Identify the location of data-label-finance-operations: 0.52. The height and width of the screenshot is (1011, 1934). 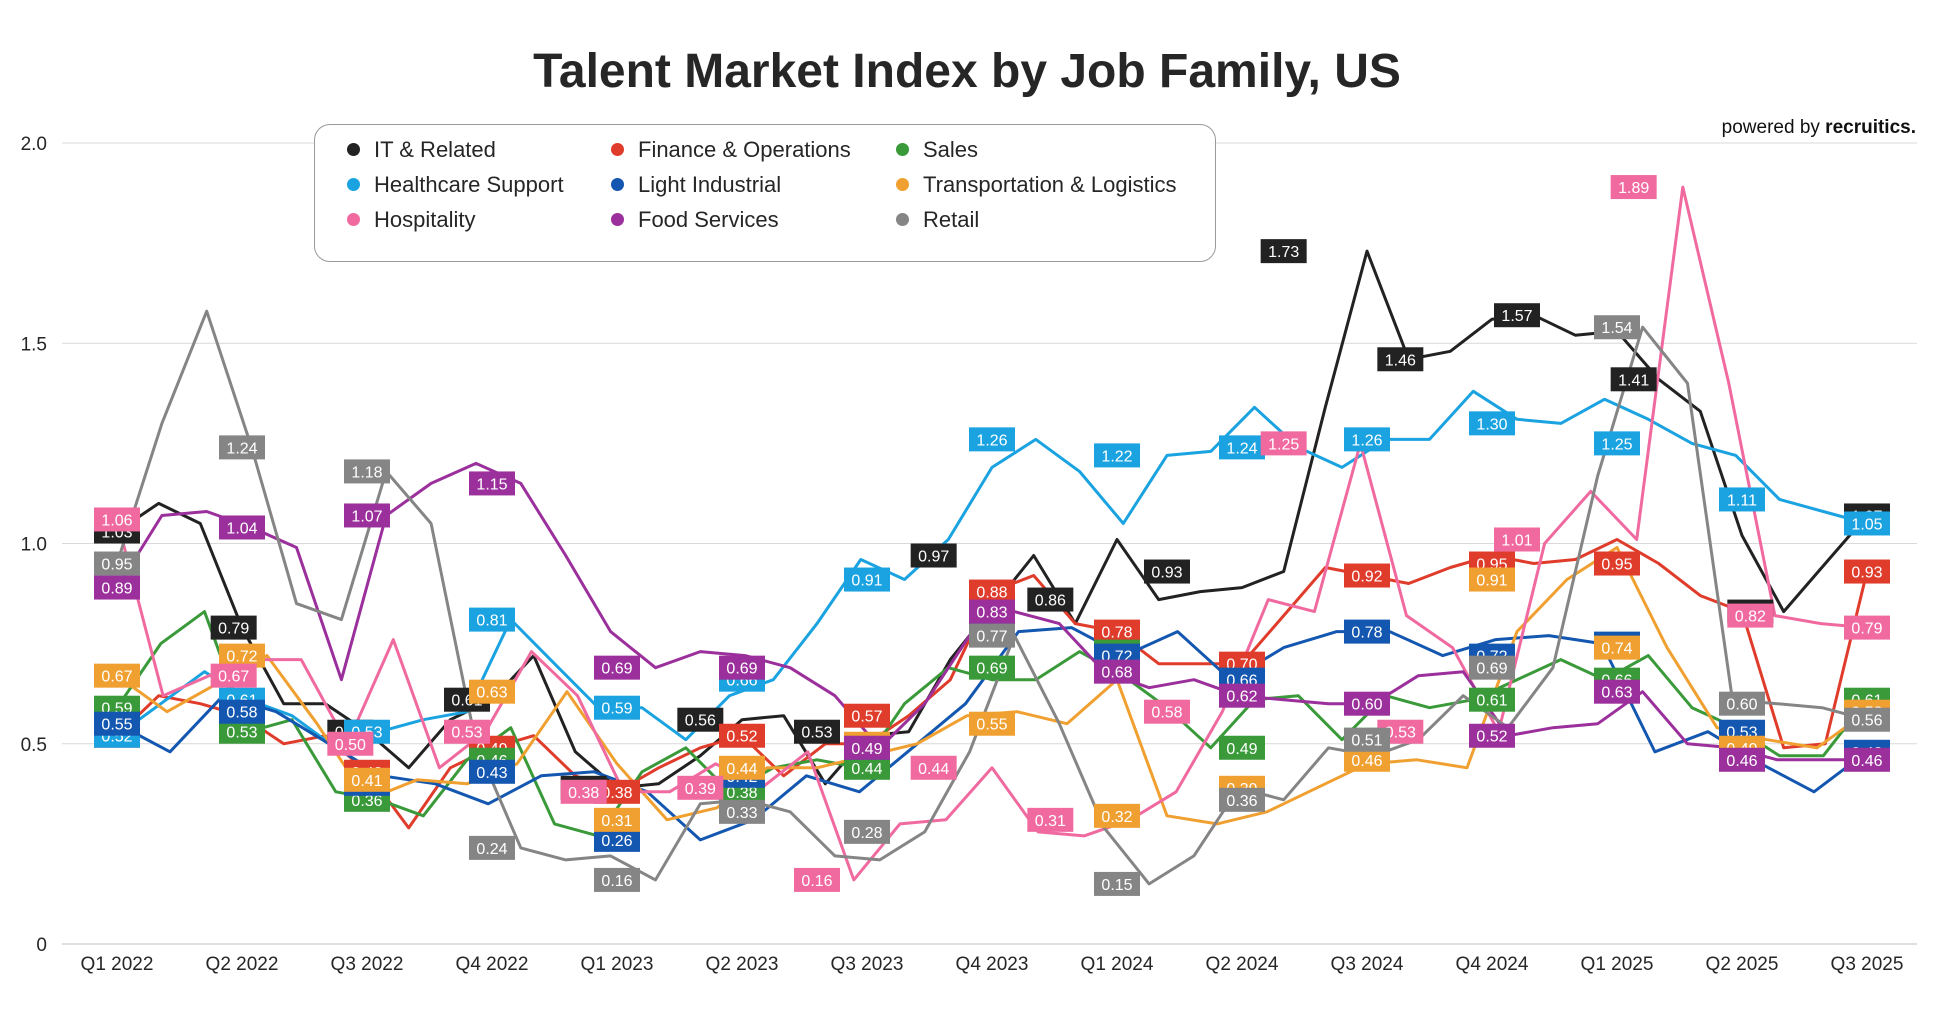
(742, 735).